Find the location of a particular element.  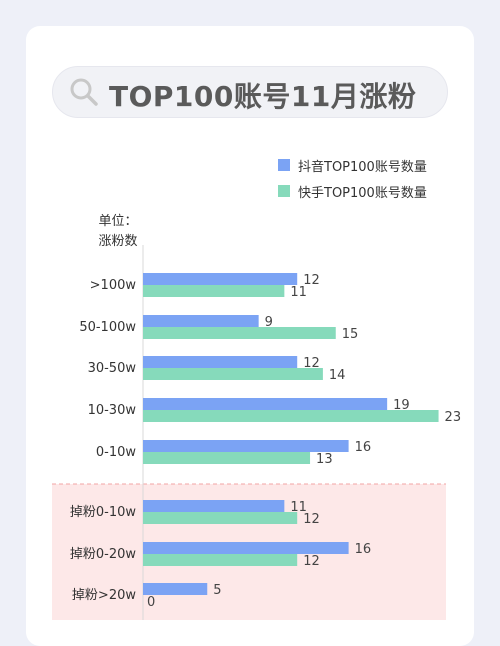

legend-item-kuaishou: 快手TOP100账号数量 is located at coordinates (352, 191).